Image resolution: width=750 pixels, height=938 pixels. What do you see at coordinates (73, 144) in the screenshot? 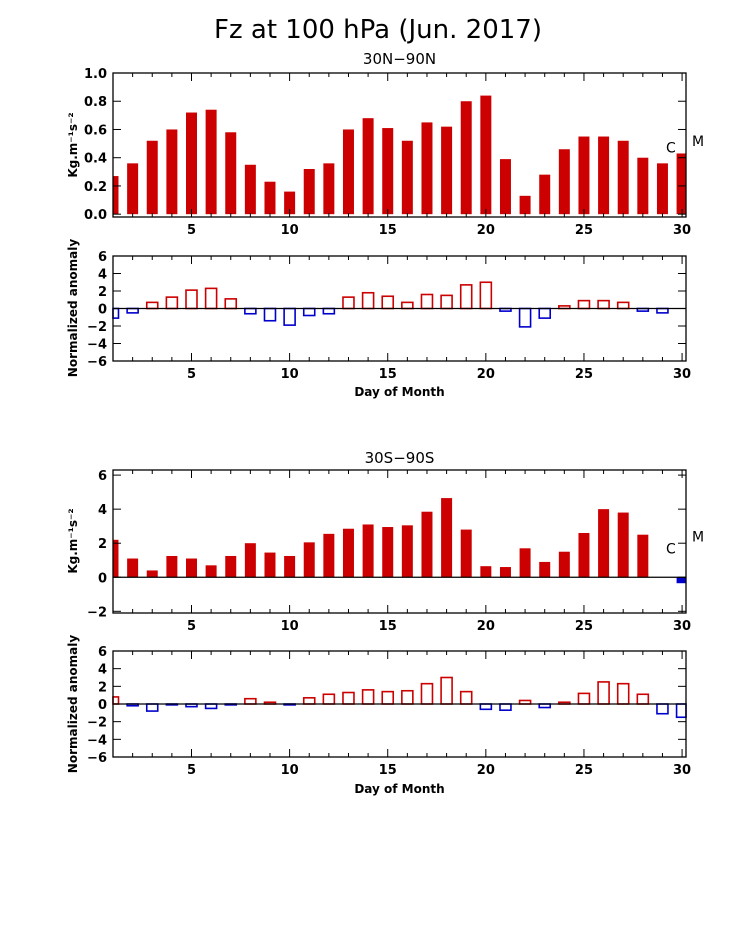
I see `y-axis-label: Kg.m⁻¹s⁻²` at bounding box center [73, 144].